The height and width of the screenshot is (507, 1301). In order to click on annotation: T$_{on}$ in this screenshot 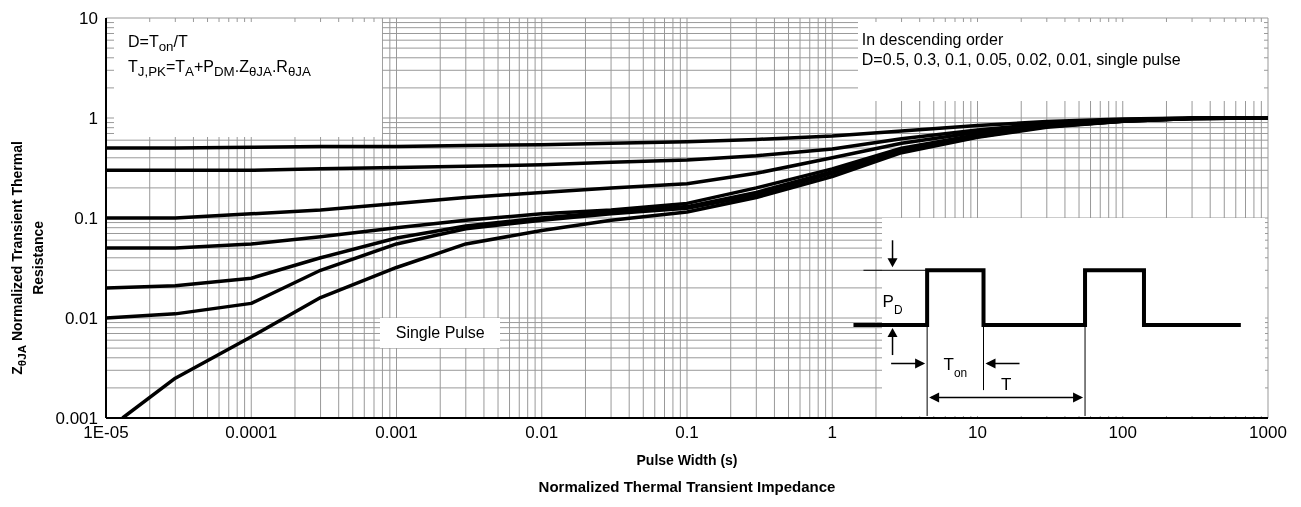, I will do `click(955, 368)`.